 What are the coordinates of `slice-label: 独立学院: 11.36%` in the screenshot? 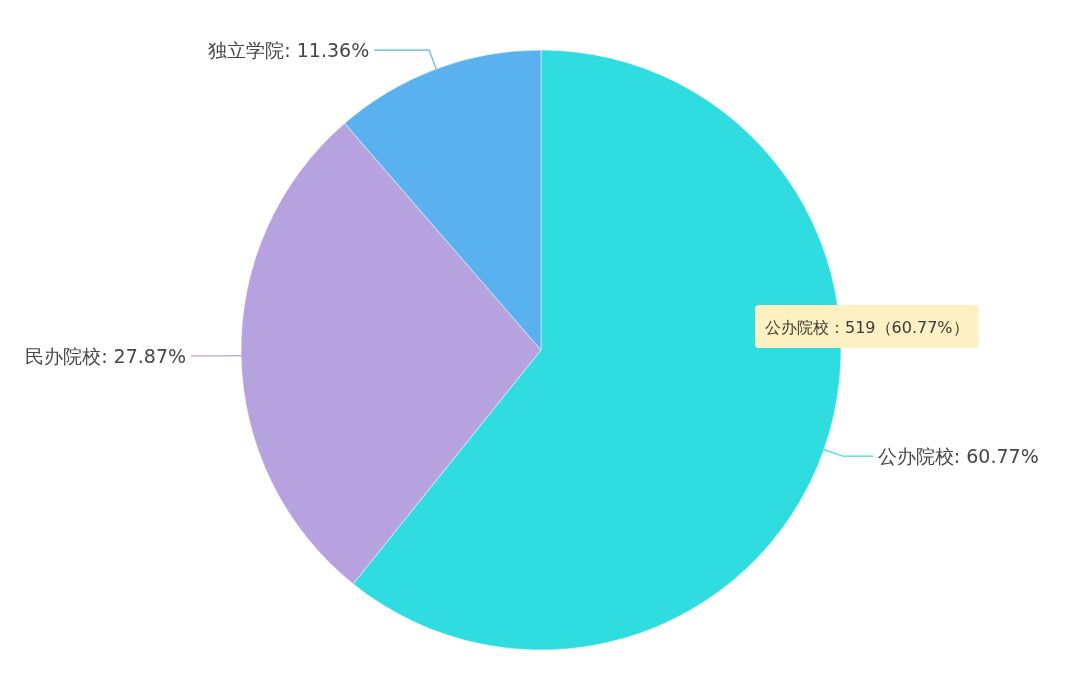 It's located at (289, 49).